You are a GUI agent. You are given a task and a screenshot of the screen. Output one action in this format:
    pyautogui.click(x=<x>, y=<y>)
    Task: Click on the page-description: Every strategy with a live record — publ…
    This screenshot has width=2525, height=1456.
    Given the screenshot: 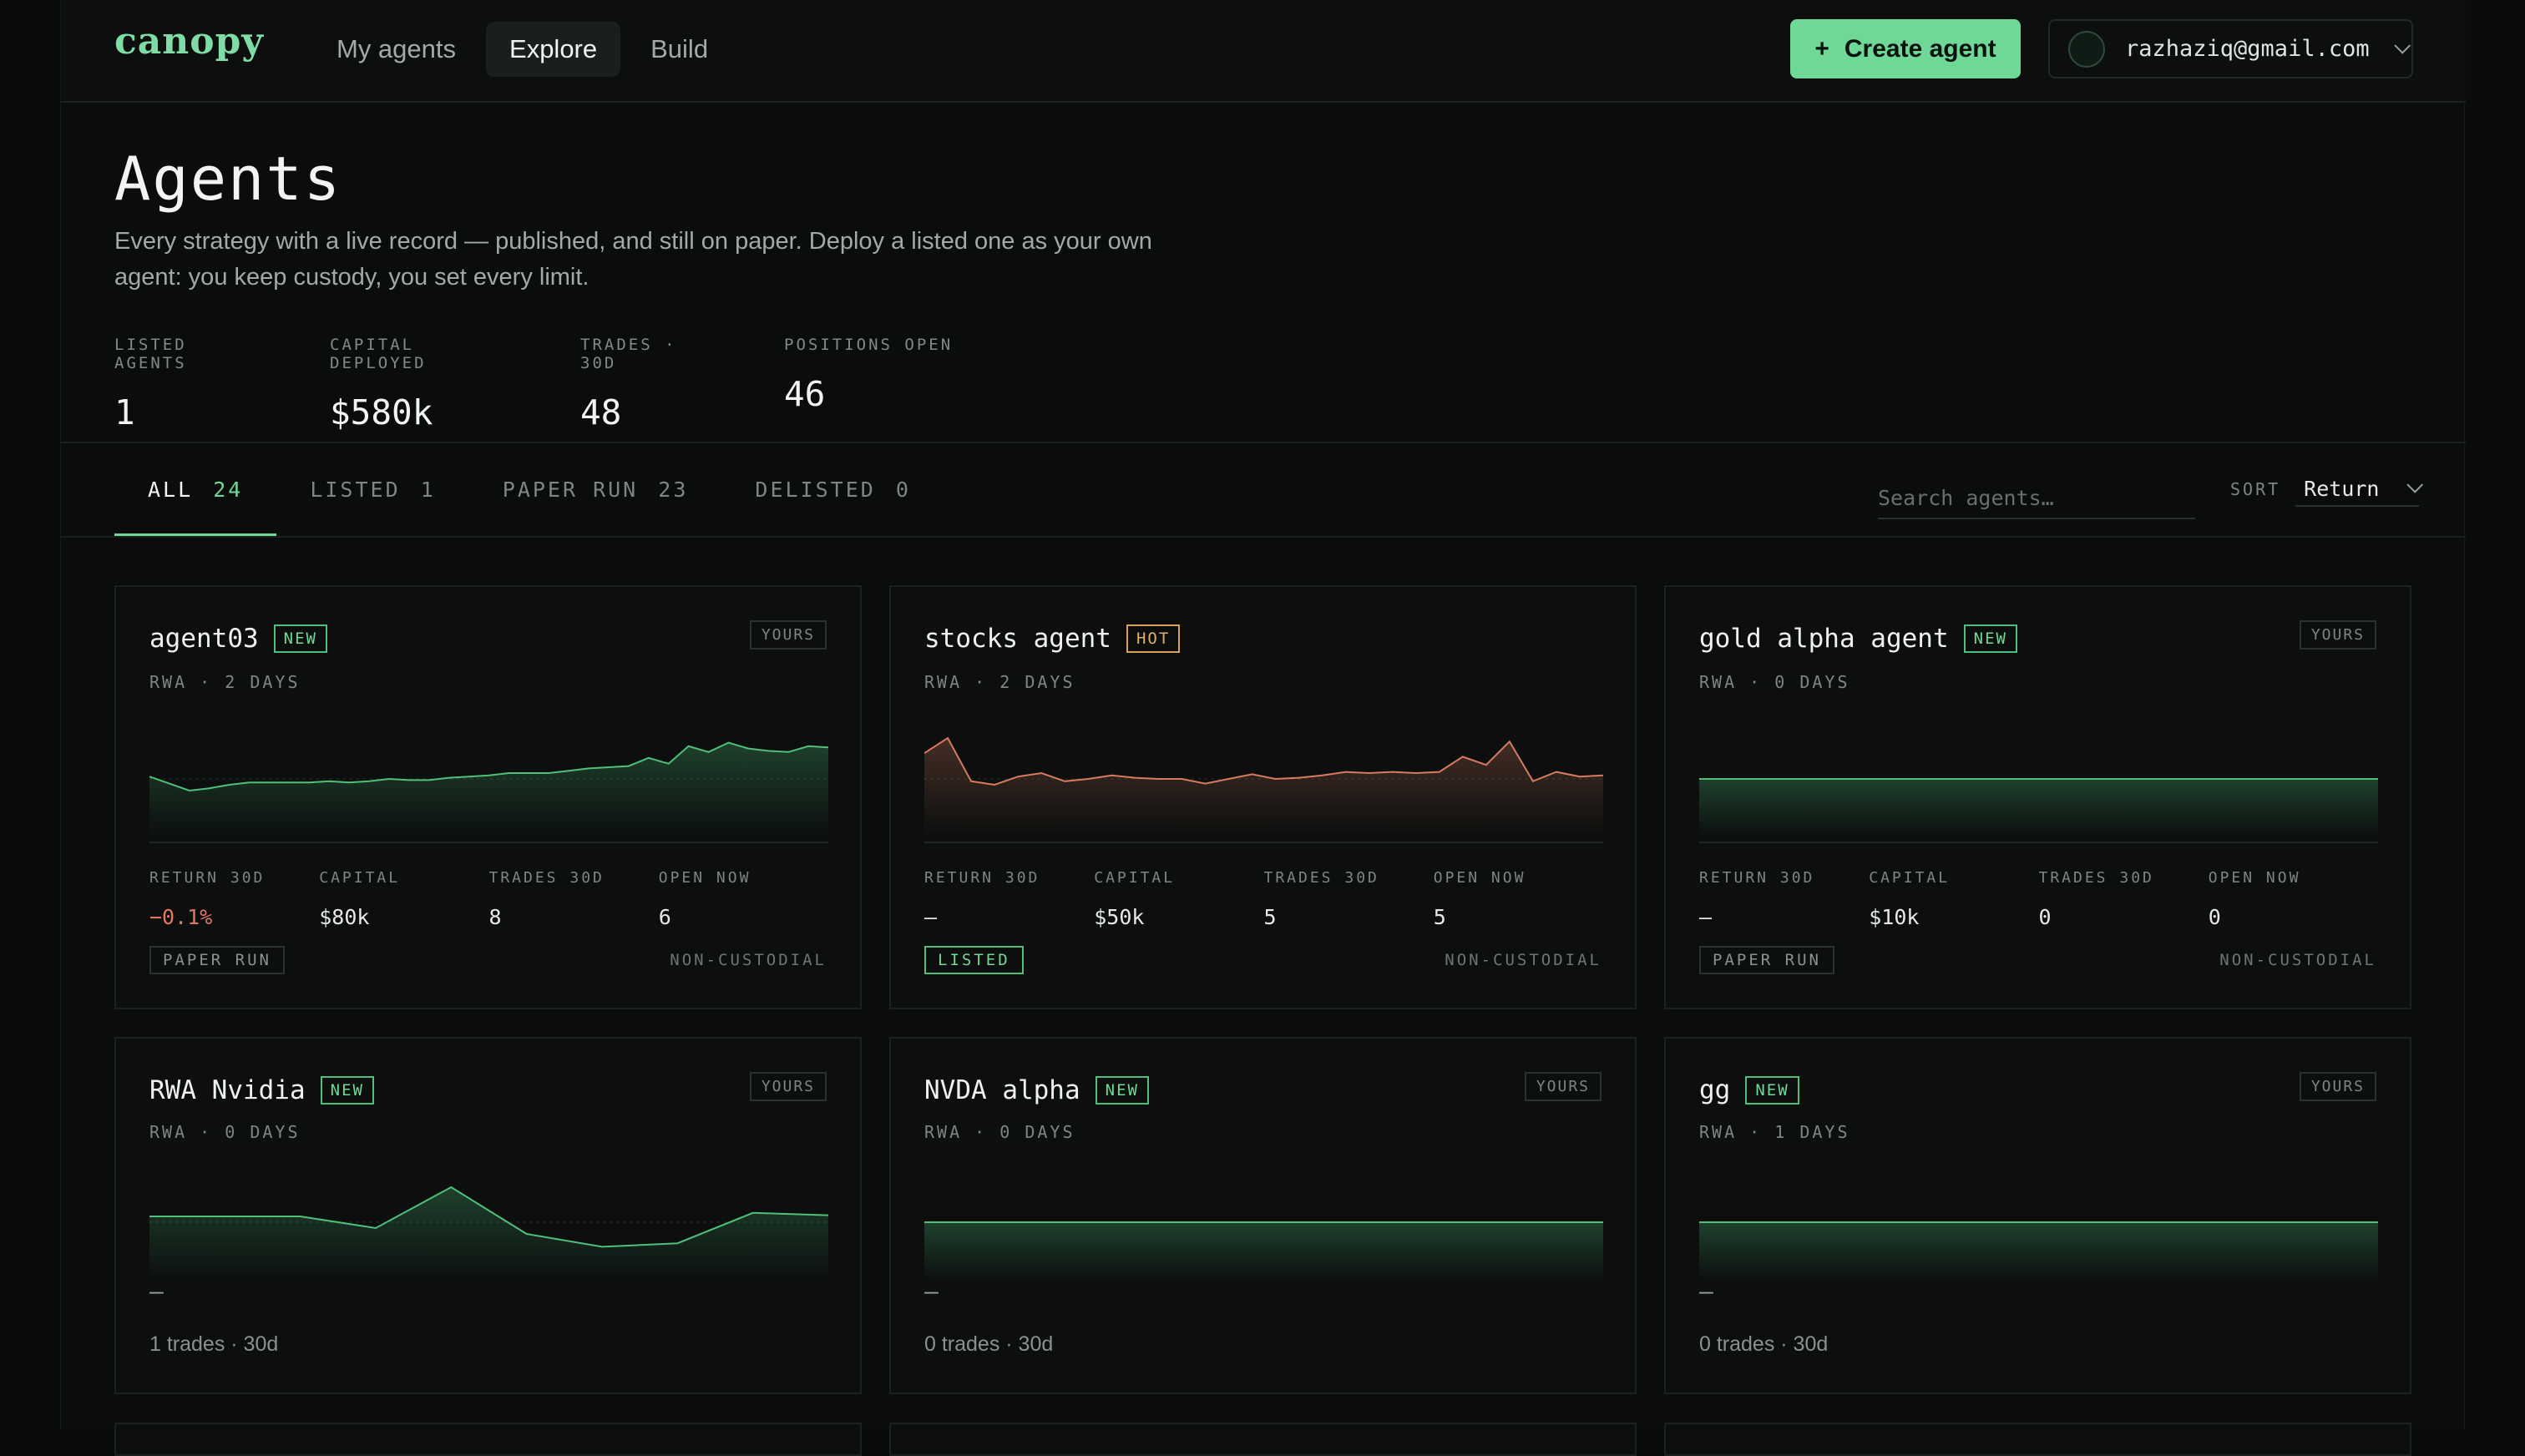 What is the action you would take?
    pyautogui.click(x=633, y=259)
    